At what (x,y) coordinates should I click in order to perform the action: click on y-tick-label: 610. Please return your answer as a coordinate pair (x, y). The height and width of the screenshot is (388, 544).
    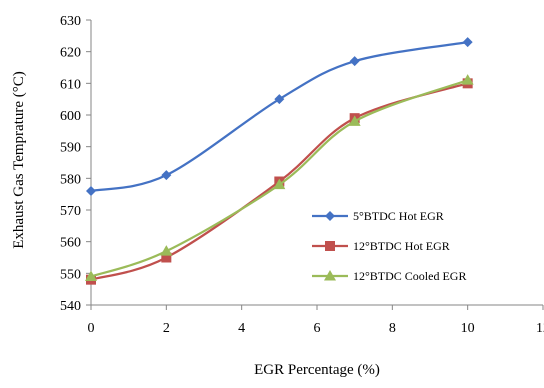
    Looking at the image, I should click on (70, 84).